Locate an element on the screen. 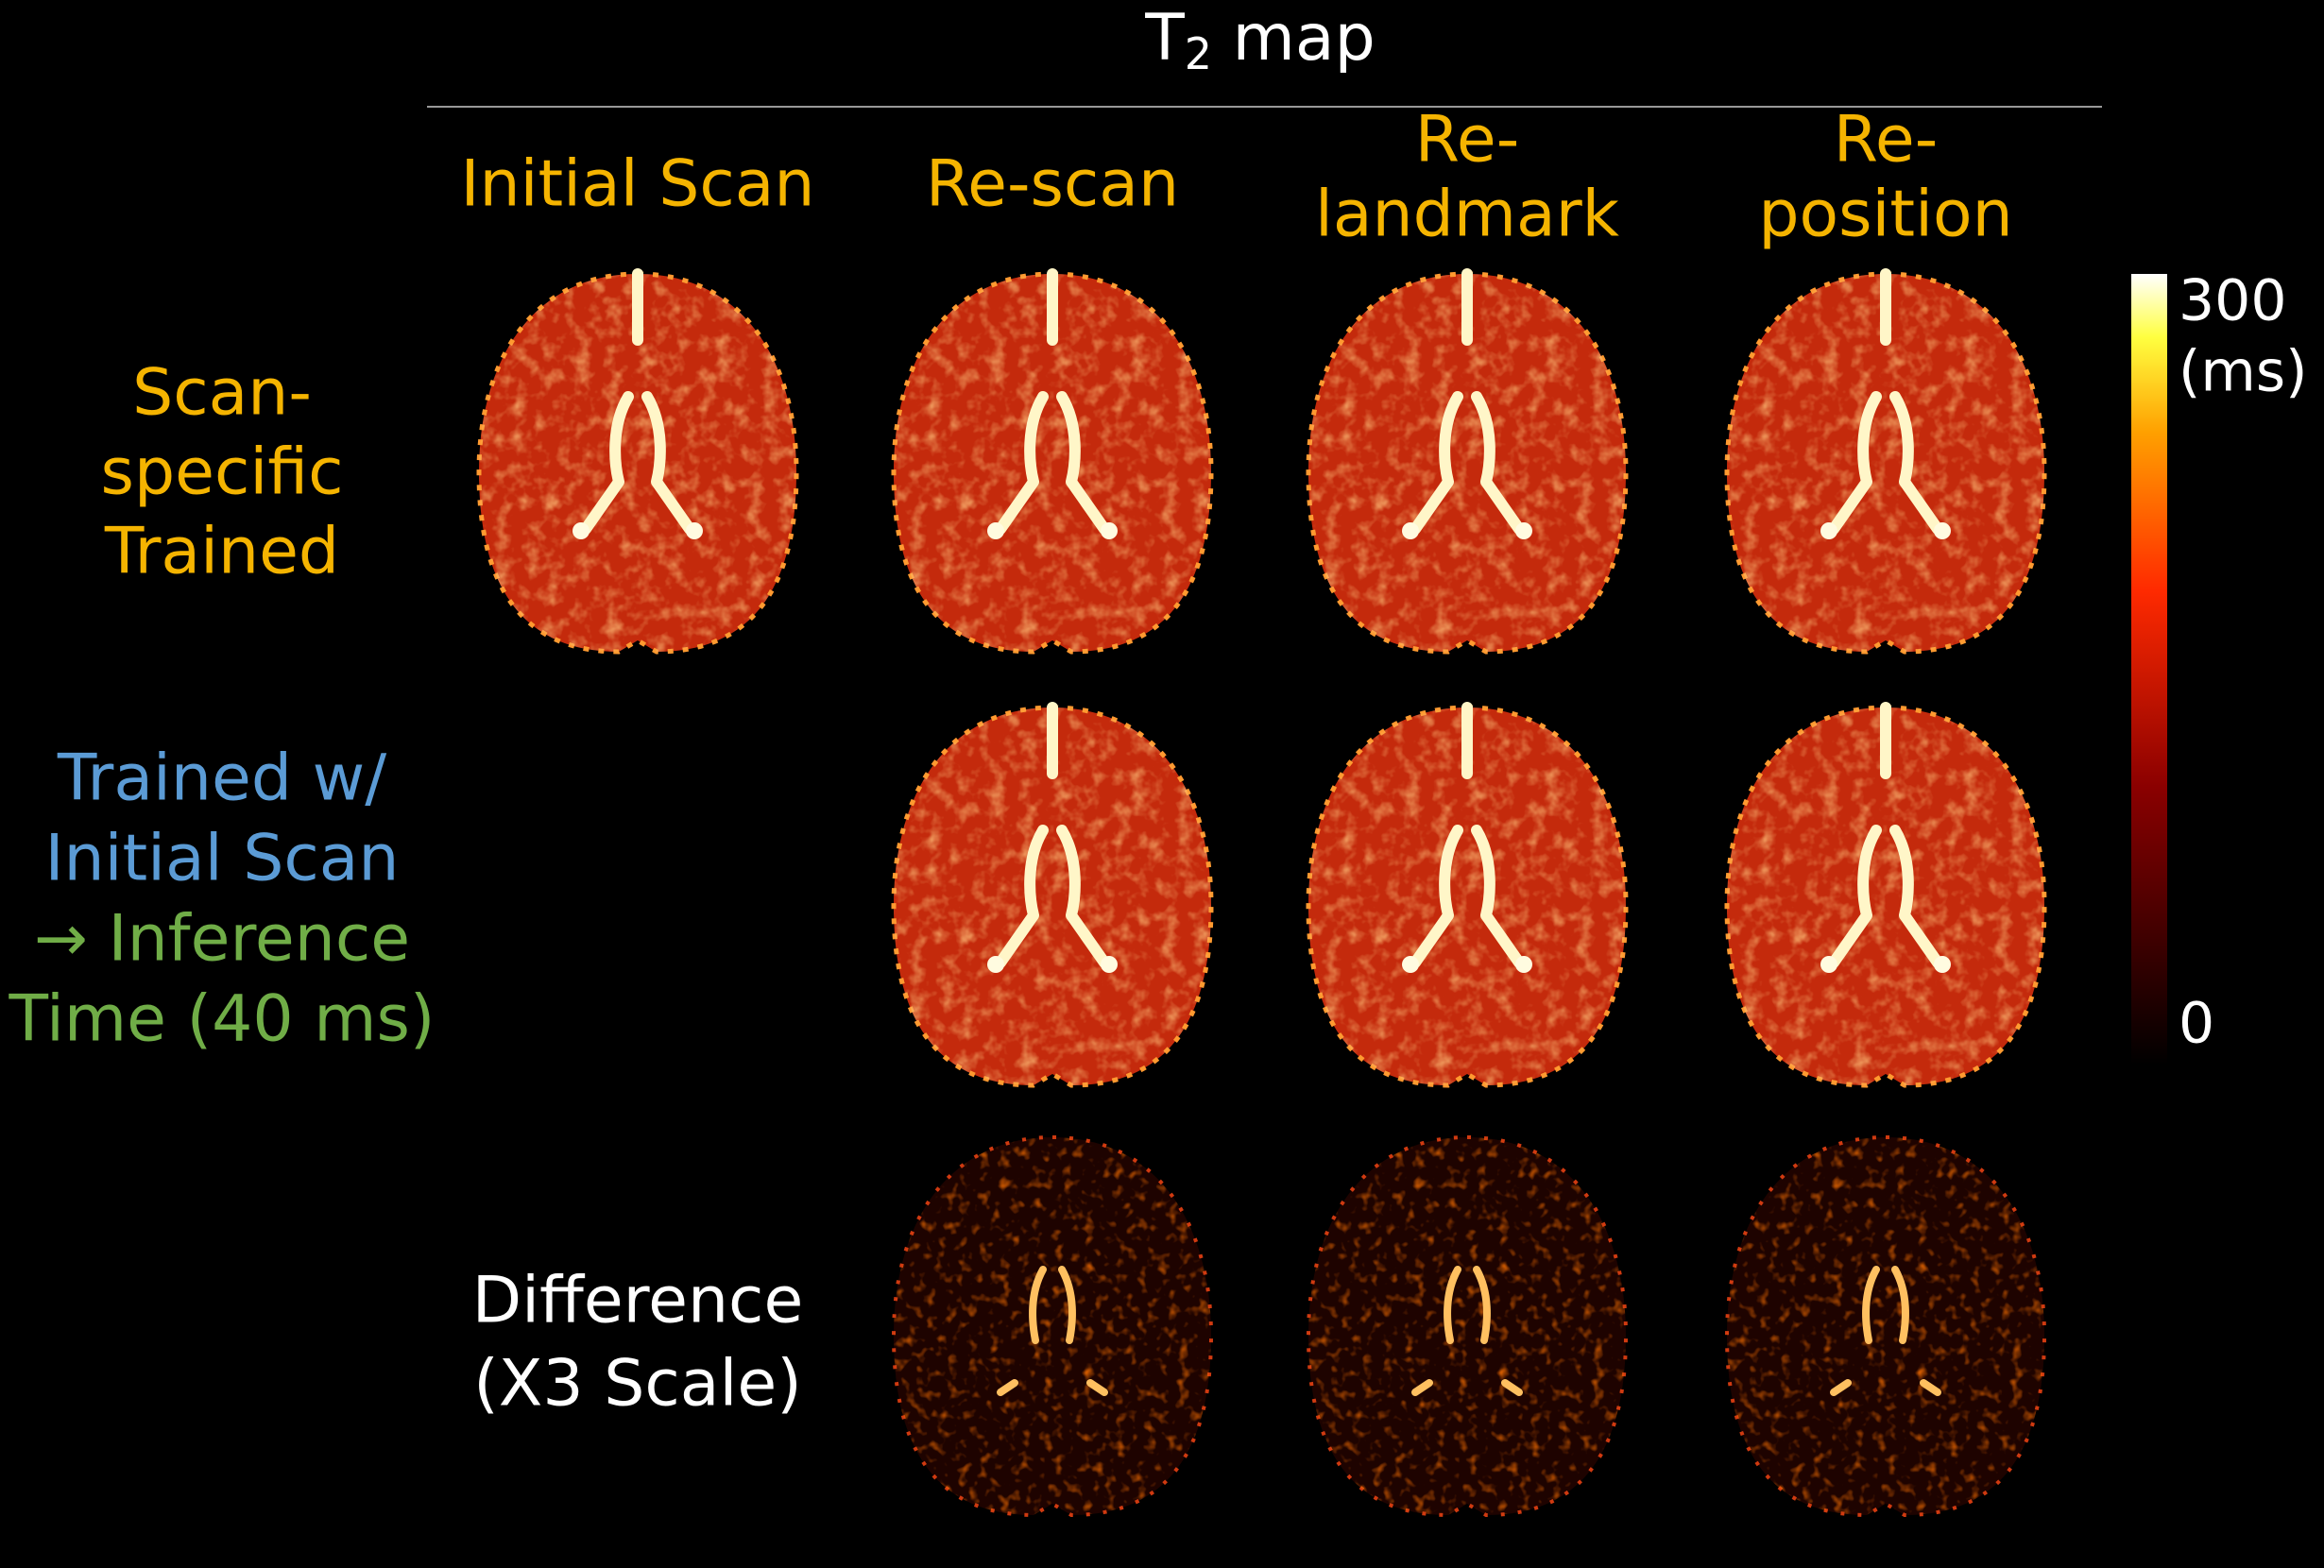 Image resolution: width=2324 pixels, height=1568 pixels. row-label: Scan- is located at coordinates (222, 393).